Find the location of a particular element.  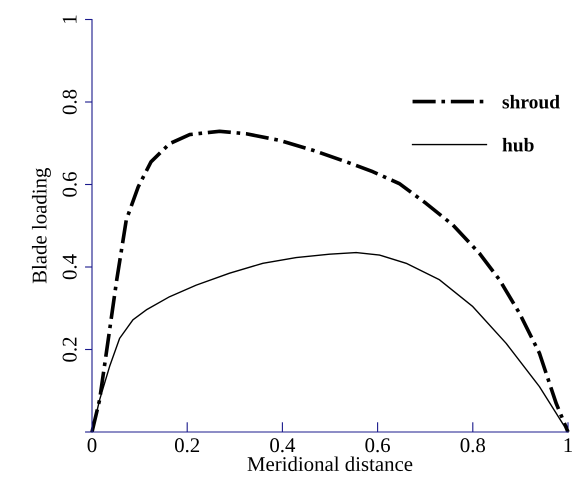

y-tick-label: 0.8 is located at coordinates (69, 102).